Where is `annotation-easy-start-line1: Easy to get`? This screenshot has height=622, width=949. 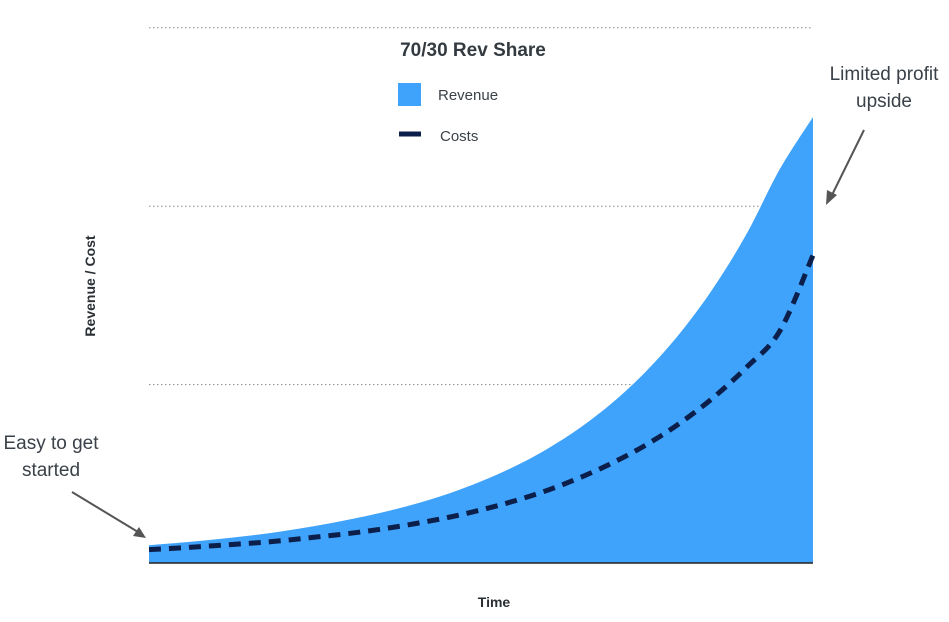
annotation-easy-start-line1: Easy to get is located at coordinates (51, 443).